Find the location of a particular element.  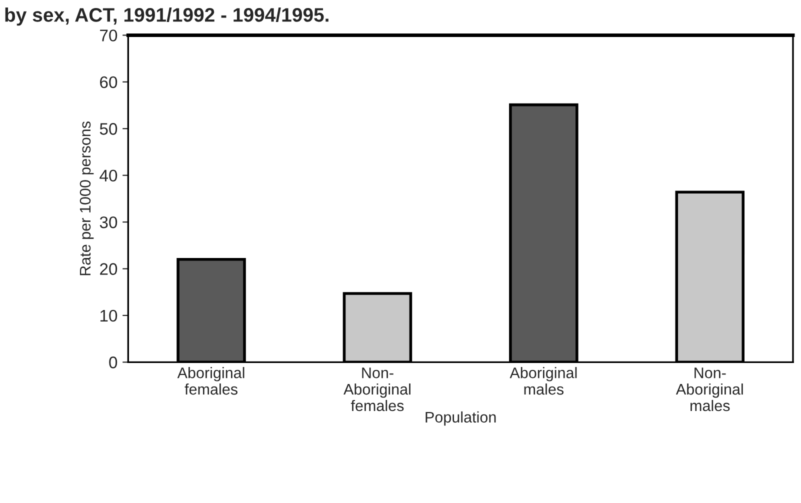

y-tick-label: 60 is located at coordinates (109, 82).